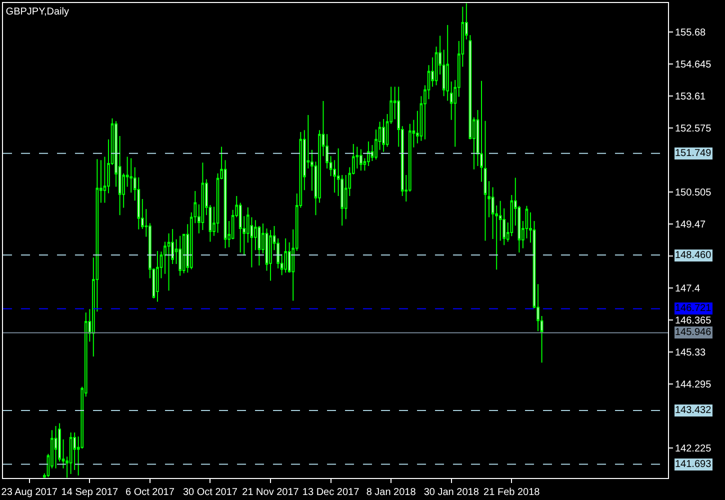  I want to click on y-tick-label: 144.295, so click(693, 384).